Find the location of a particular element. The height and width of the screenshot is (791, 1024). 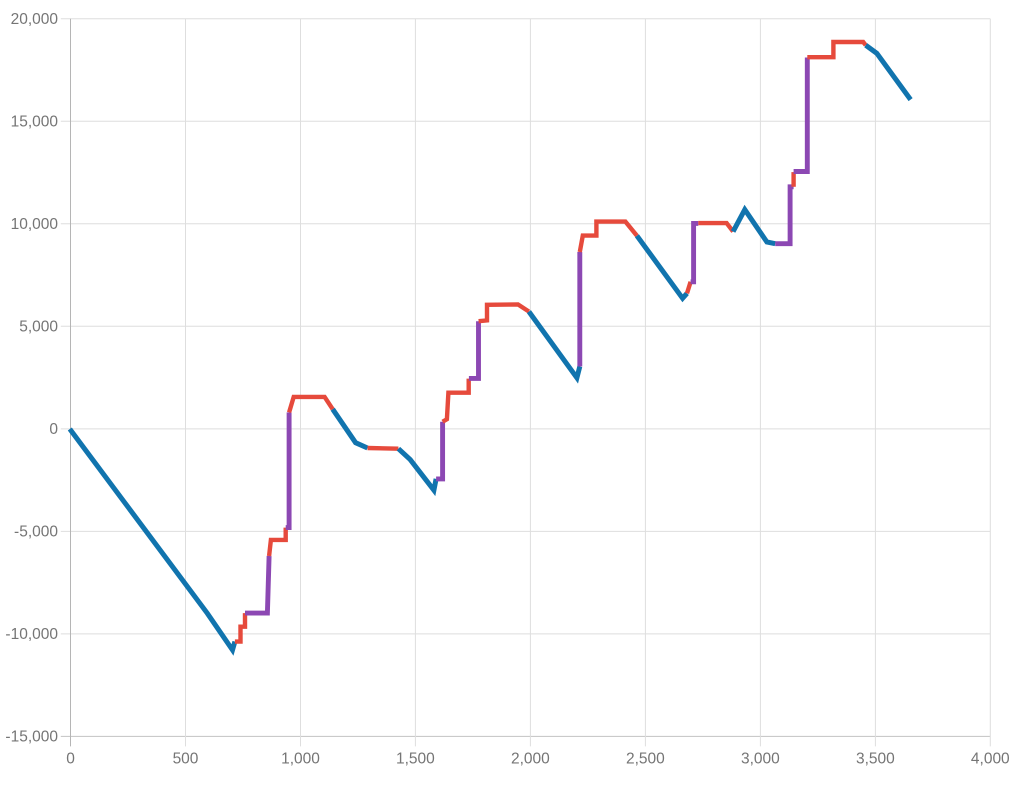

svg-text: 20,000 is located at coordinates (35, 19).